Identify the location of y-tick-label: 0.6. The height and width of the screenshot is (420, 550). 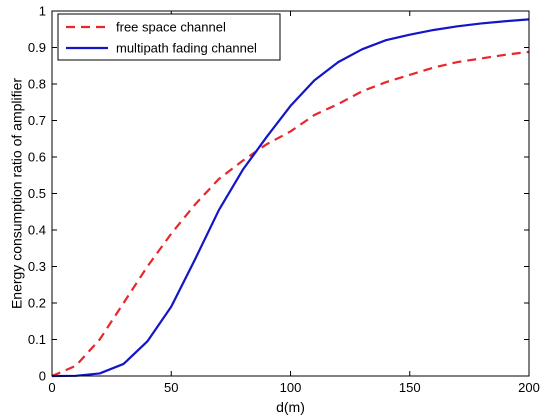
(37, 157).